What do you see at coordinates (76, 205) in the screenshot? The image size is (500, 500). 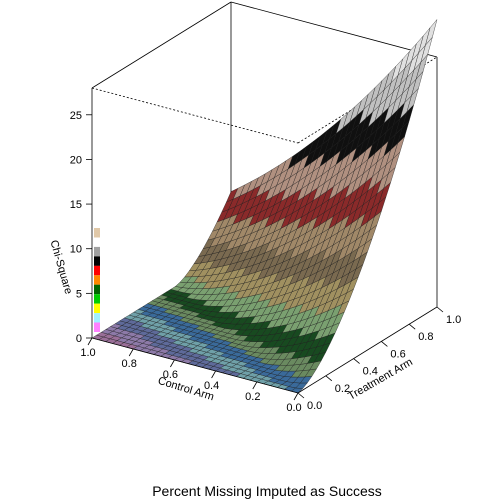 I see `z-tick-label: 15` at bounding box center [76, 205].